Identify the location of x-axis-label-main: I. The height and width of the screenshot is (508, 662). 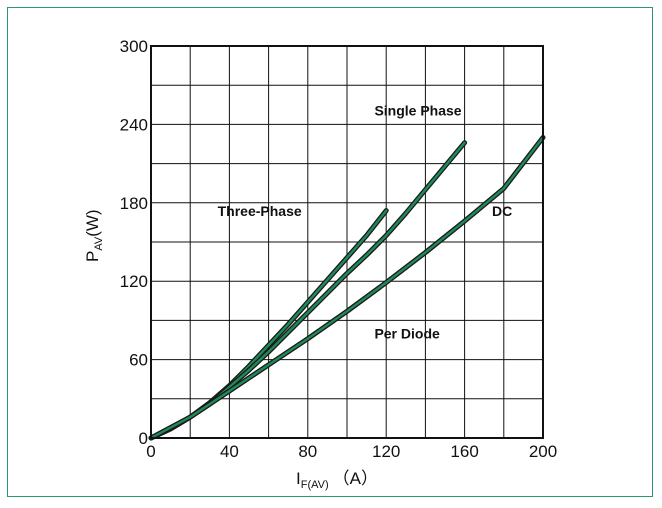
(298, 478).